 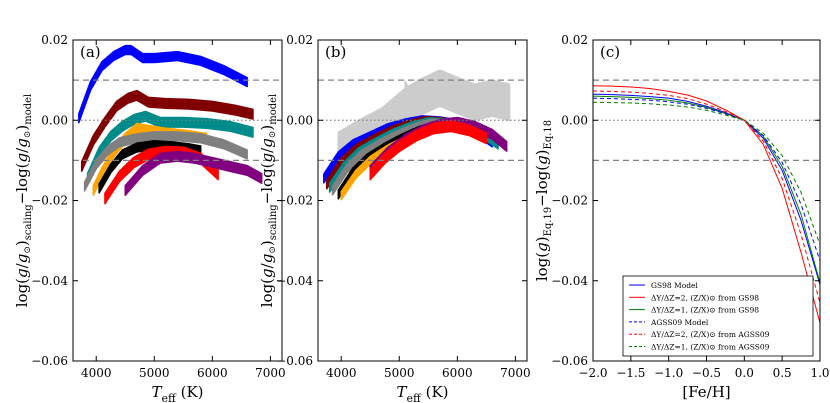 I want to click on legend-entry: ΔY/ΔZ=1, (Z/X)⊙ from GS98, so click(x=705, y=310).